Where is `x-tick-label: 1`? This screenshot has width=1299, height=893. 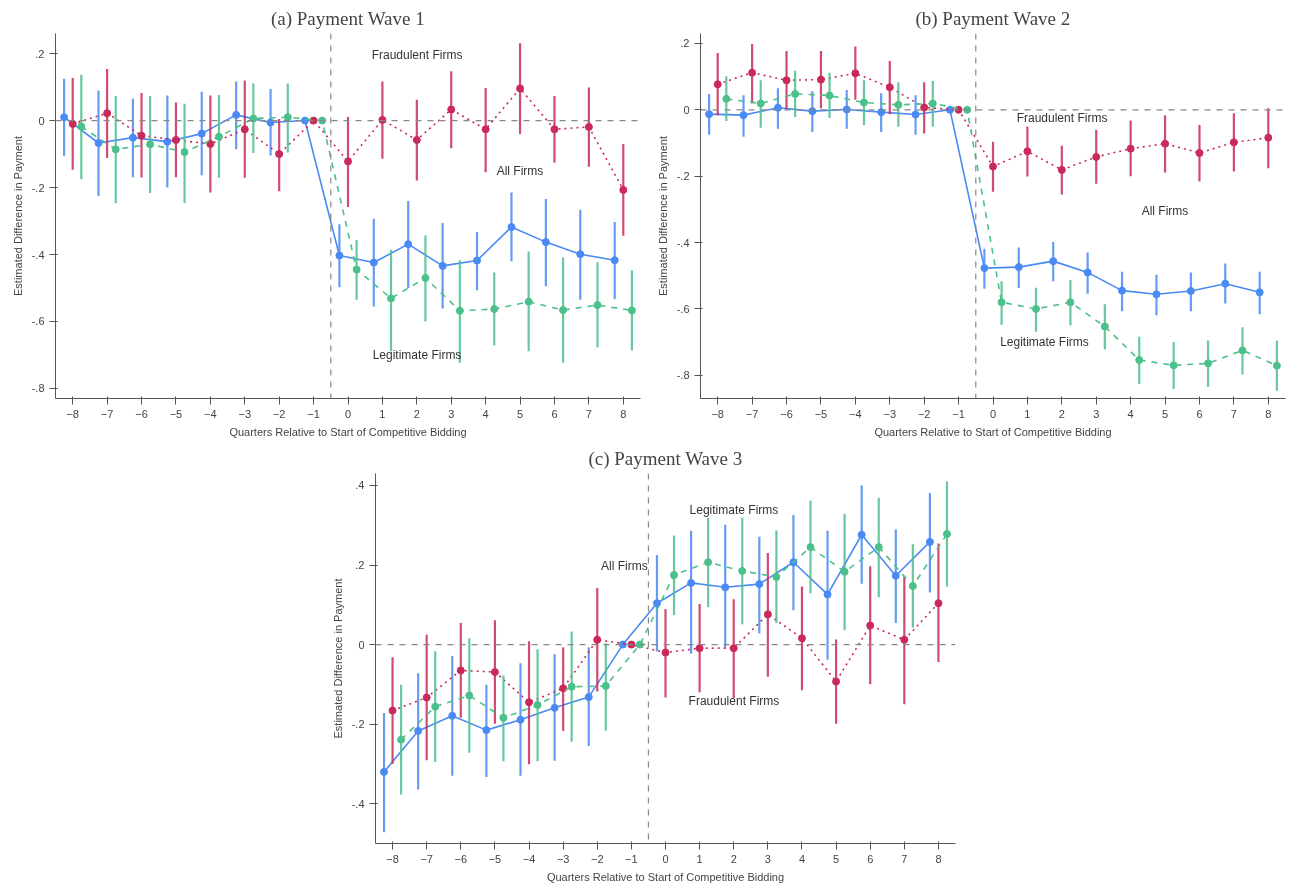 x-tick-label: 1 is located at coordinates (1027, 413).